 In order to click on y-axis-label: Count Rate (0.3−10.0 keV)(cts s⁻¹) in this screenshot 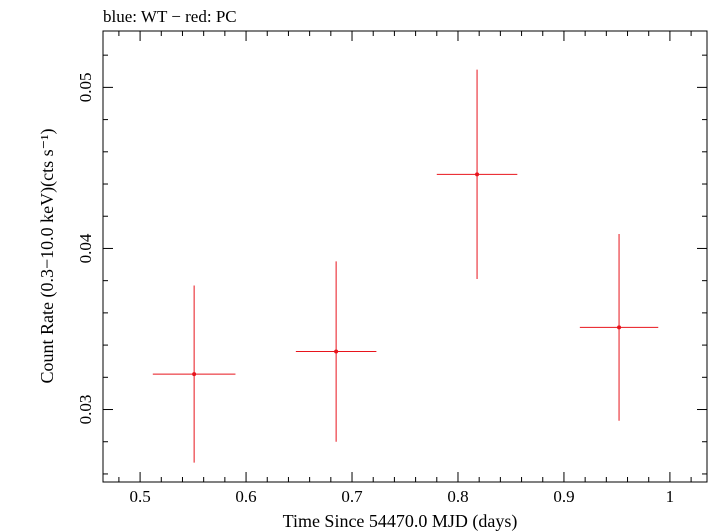, I will do `click(47, 255)`.